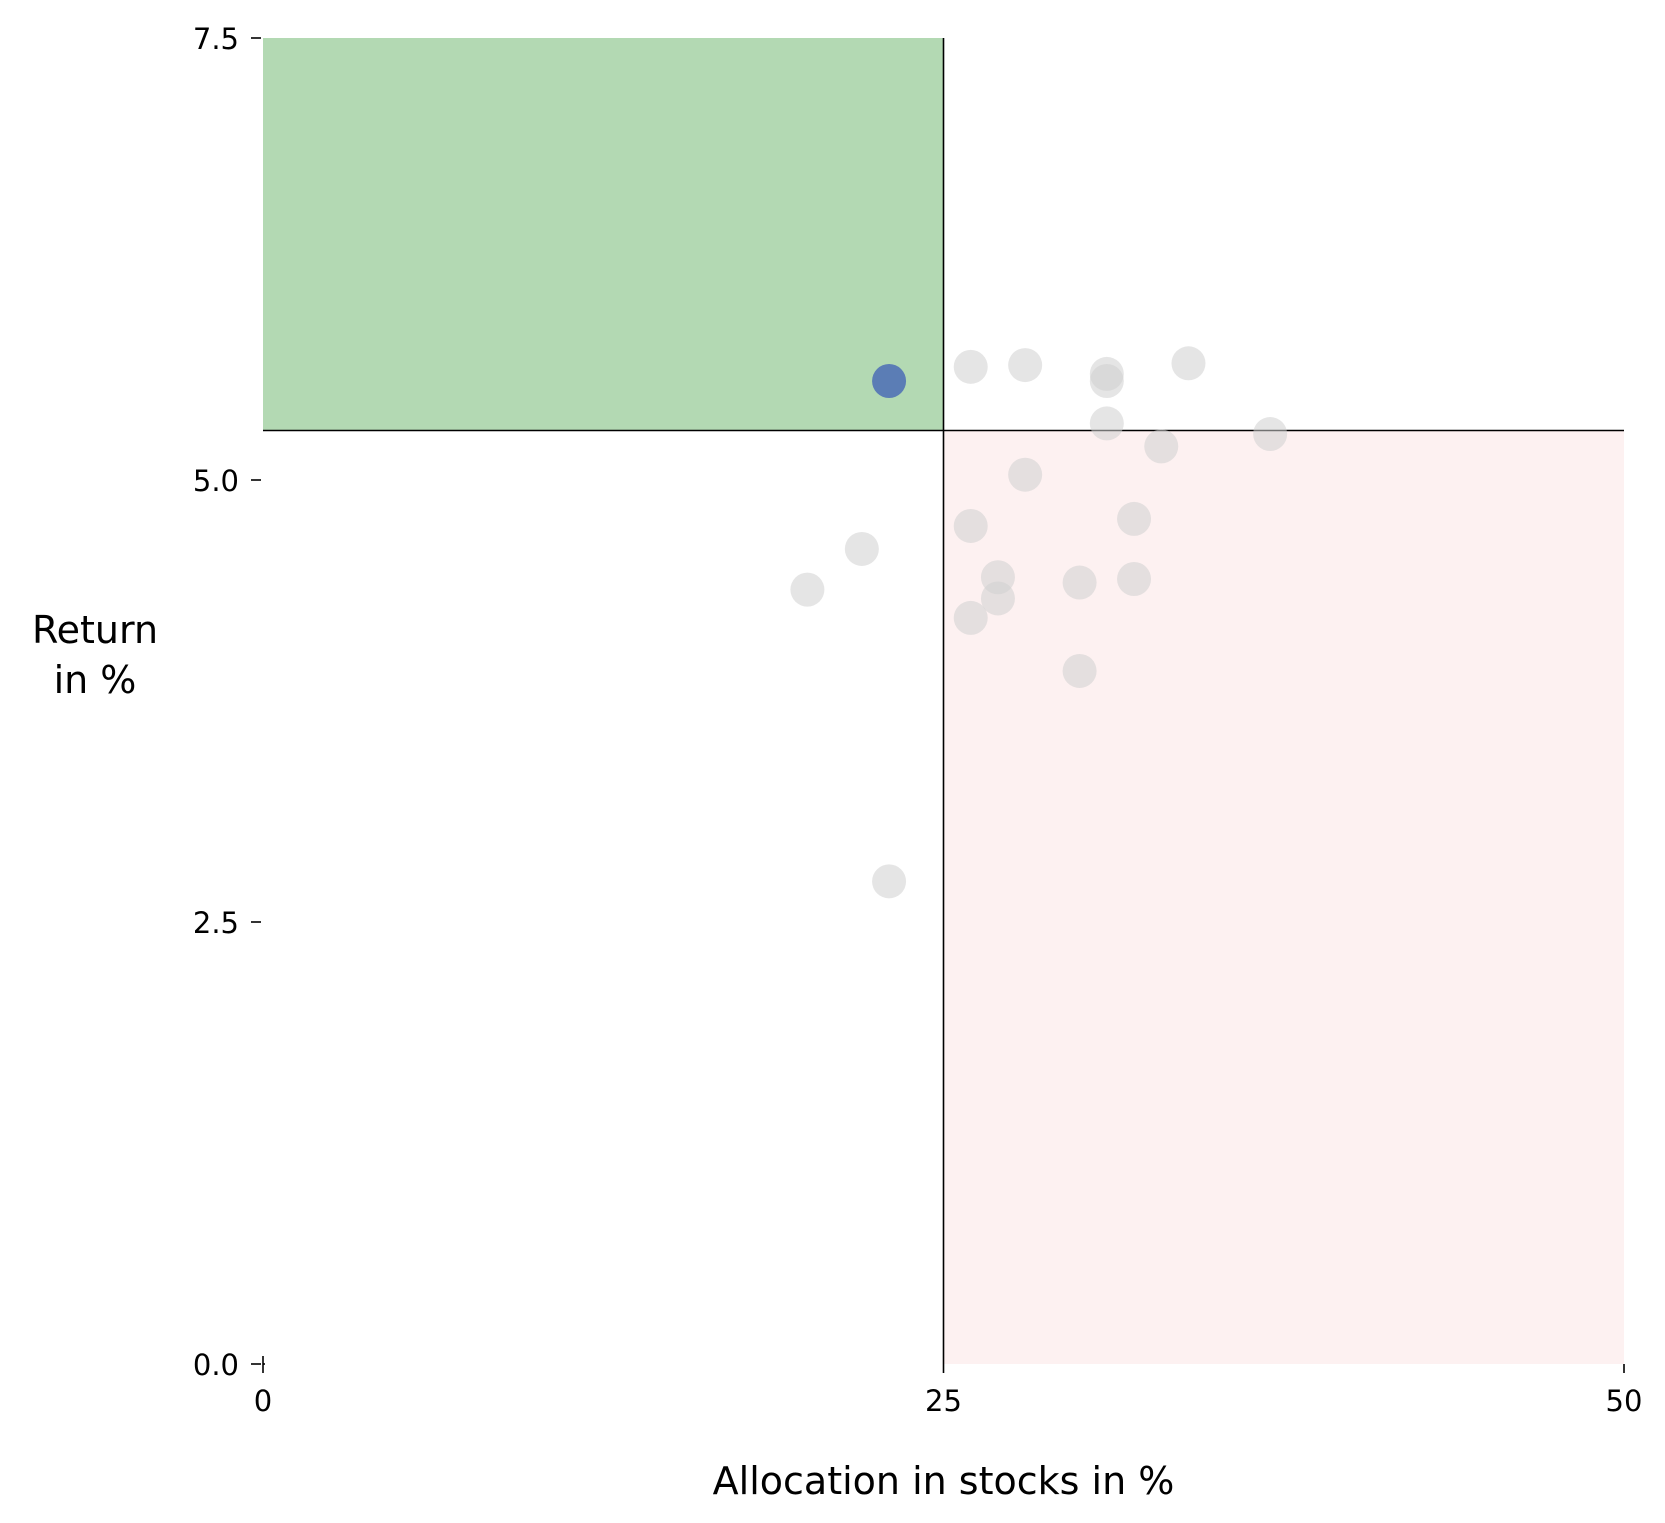  I want to click on better-region, so click(603, 234).